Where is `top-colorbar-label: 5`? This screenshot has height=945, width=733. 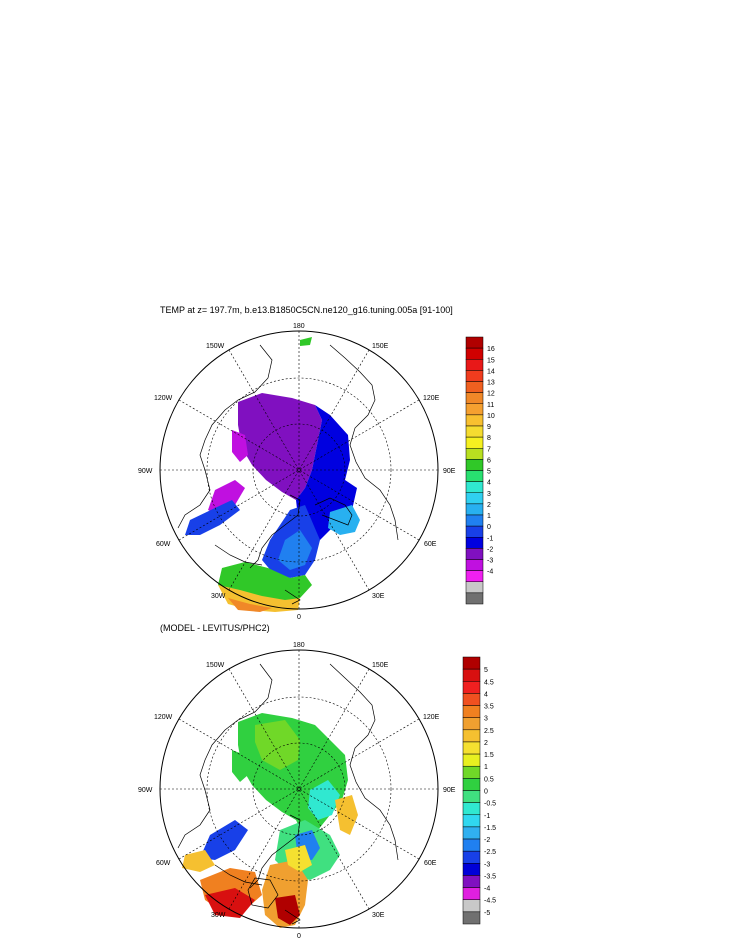
top-colorbar-label: 5 is located at coordinates (489, 472).